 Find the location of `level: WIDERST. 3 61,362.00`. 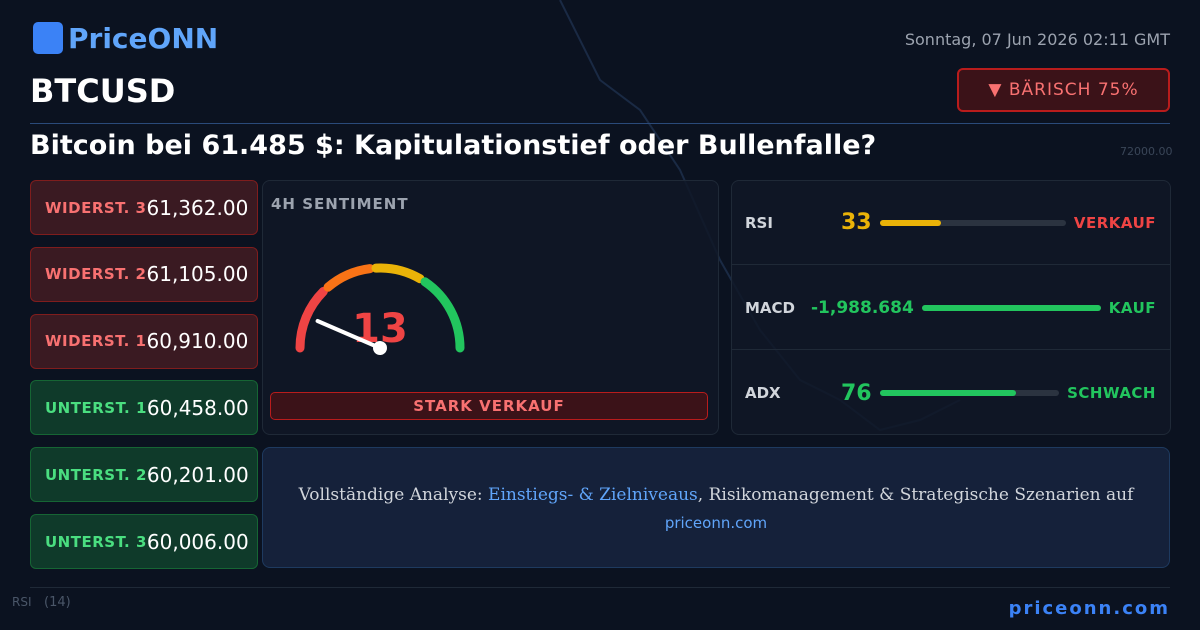

level: WIDERST. 3 61,362.00 is located at coordinates (144, 207).